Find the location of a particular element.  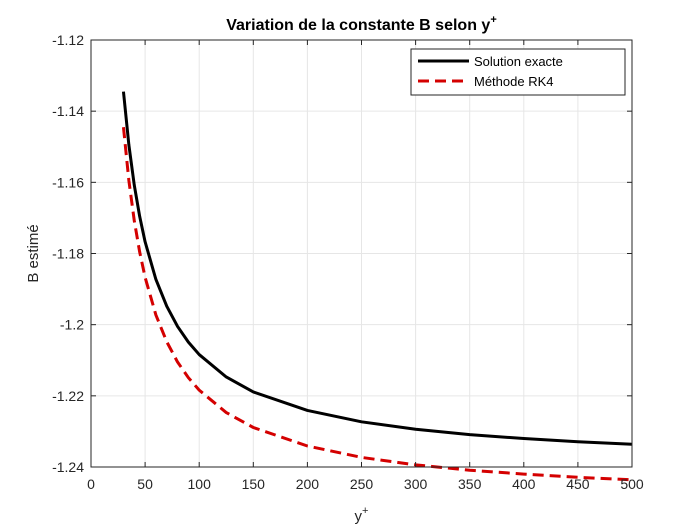

x-axis-label: y+ is located at coordinates (362, 515).